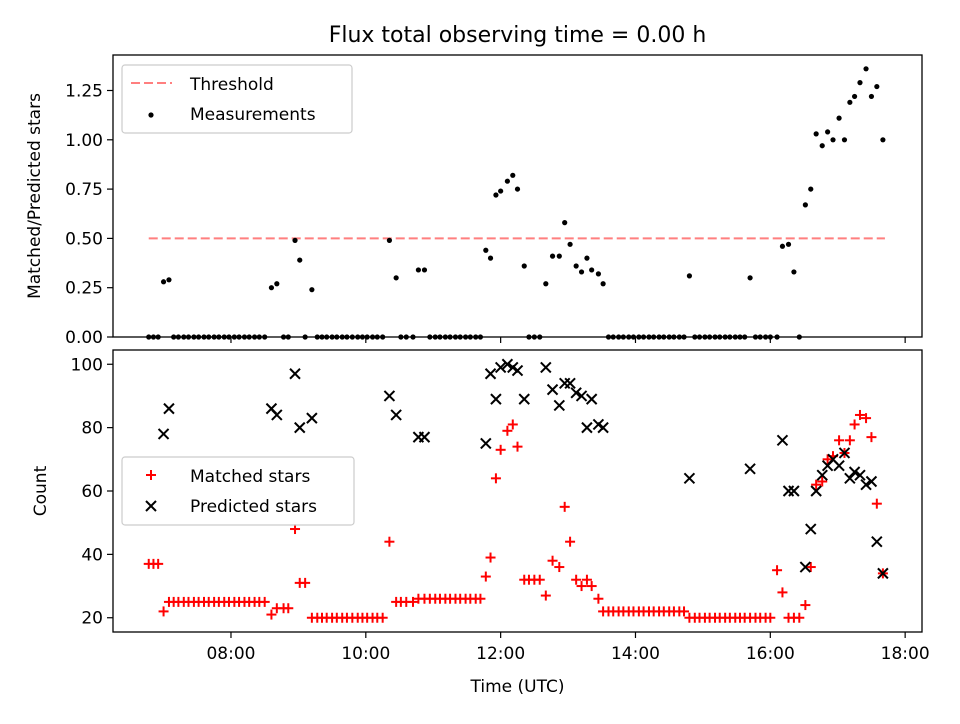  I want to click on bottom-x-tick-label: 14:00, so click(635, 654).